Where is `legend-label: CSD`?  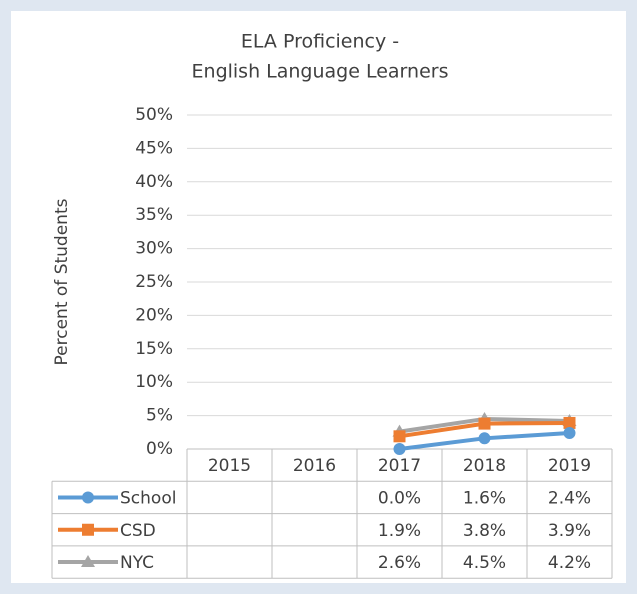 legend-label: CSD is located at coordinates (138, 531).